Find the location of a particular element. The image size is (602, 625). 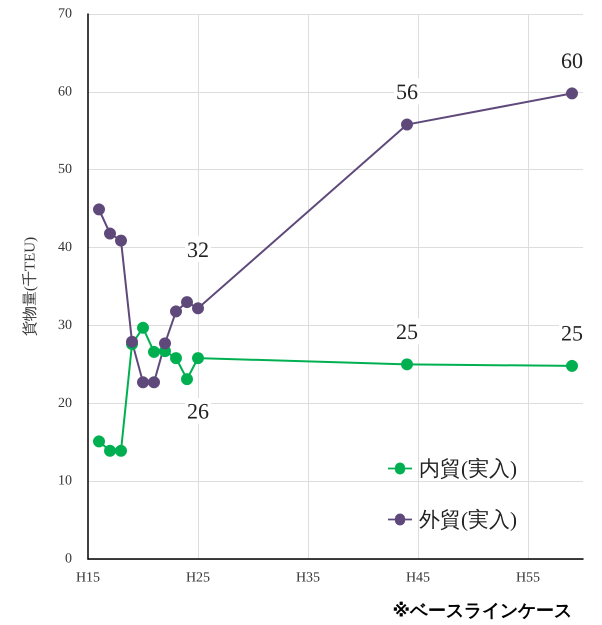

y-tick-label: 50 is located at coordinates (65, 170).